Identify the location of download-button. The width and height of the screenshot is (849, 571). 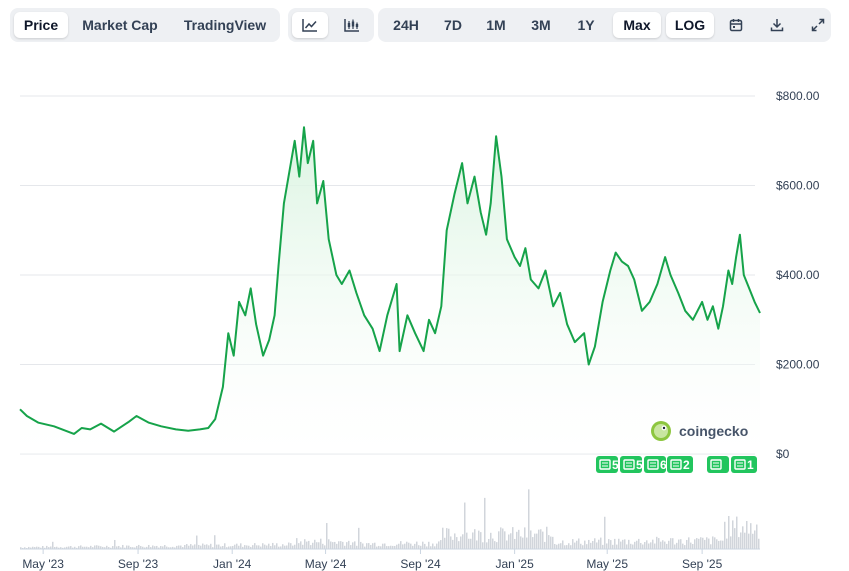
(777, 25).